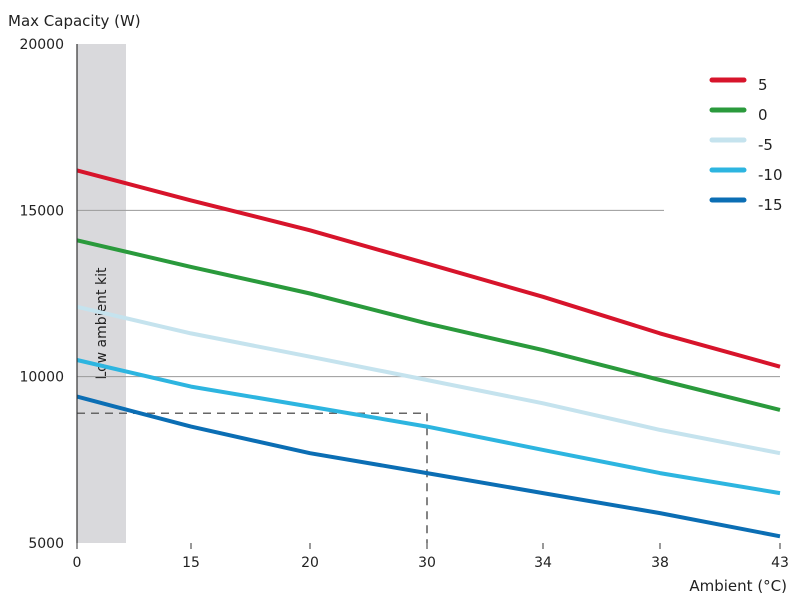 Image resolution: width=799 pixels, height=601 pixels. What do you see at coordinates (102, 323) in the screenshot?
I see `low-ambient-label: Low ambient kit` at bounding box center [102, 323].